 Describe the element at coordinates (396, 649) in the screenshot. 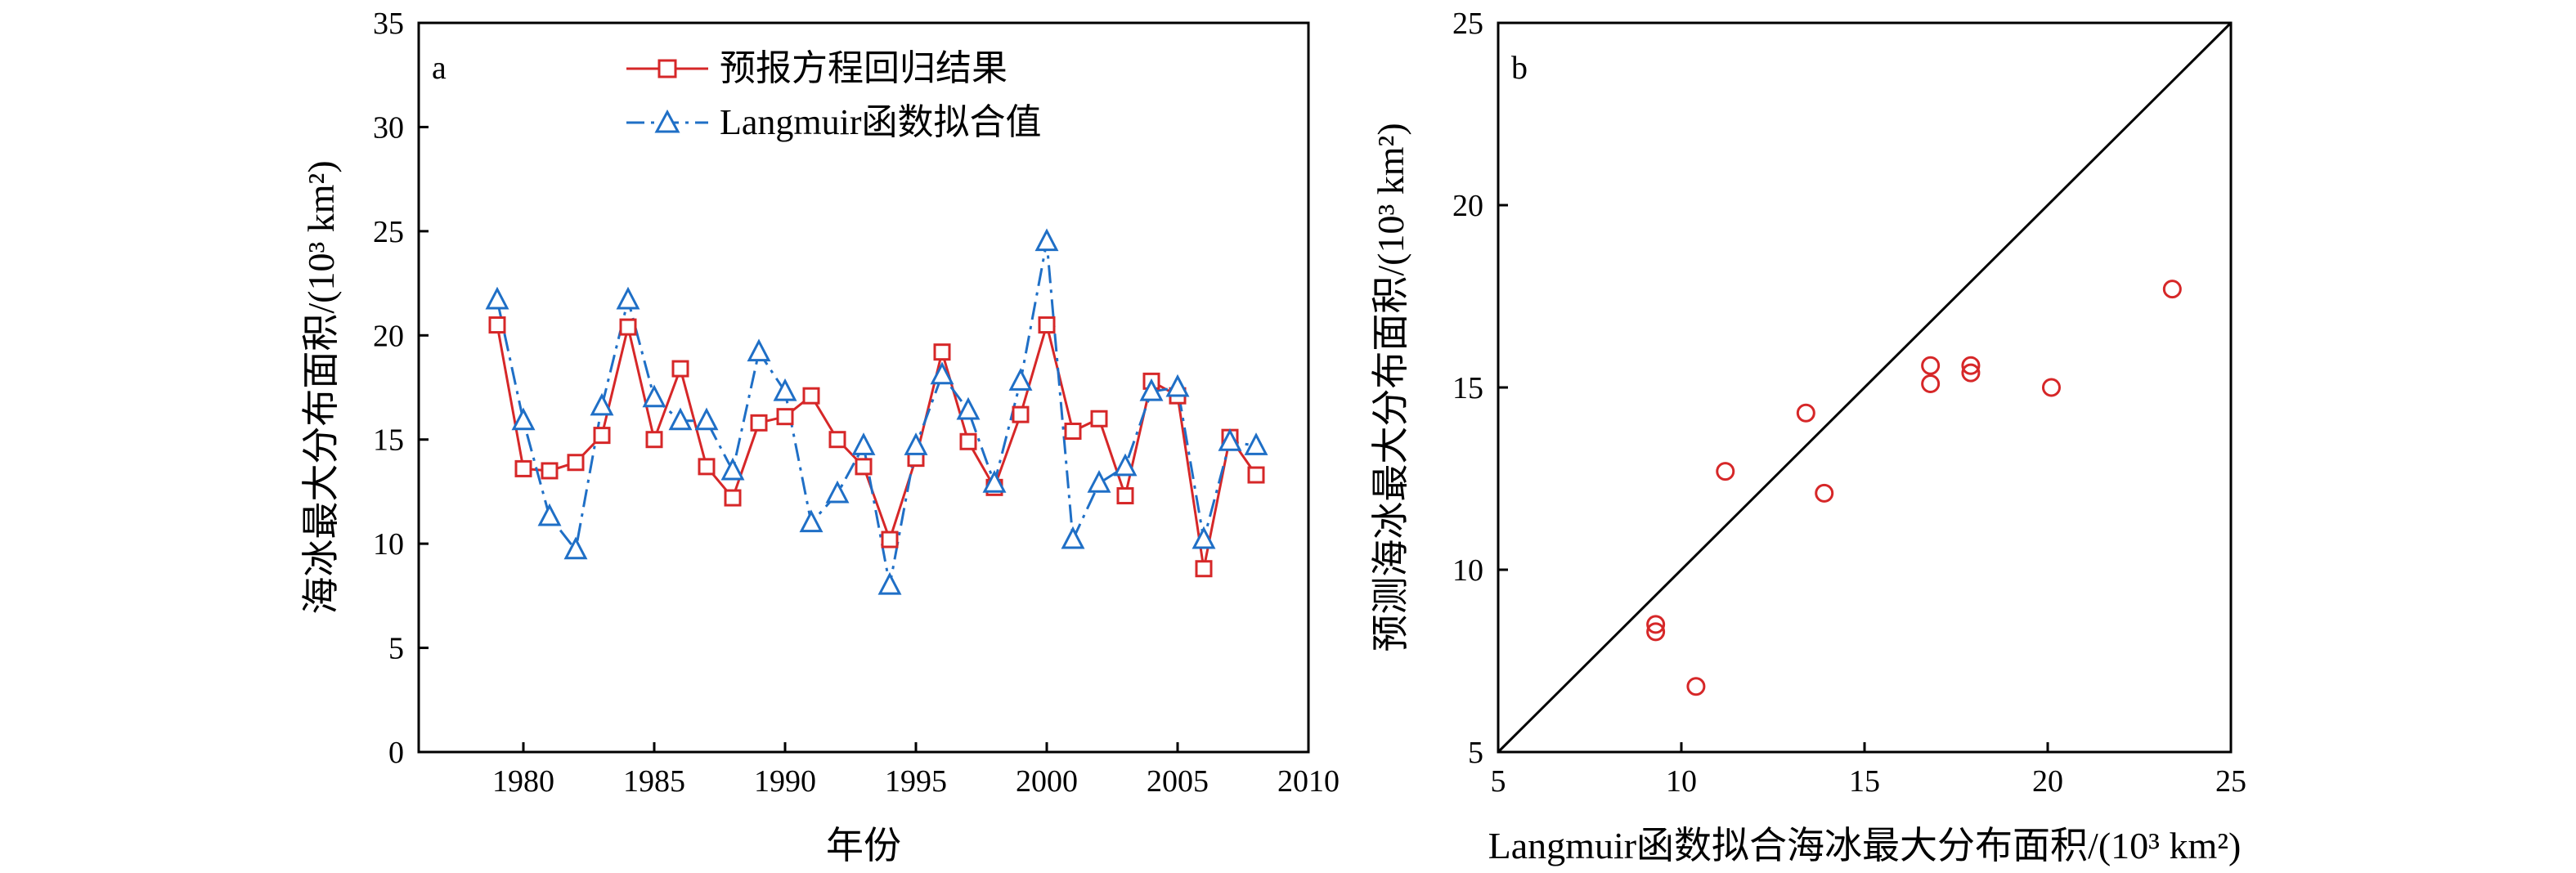

I see `panel-a-y-tick-label: 5` at that location.